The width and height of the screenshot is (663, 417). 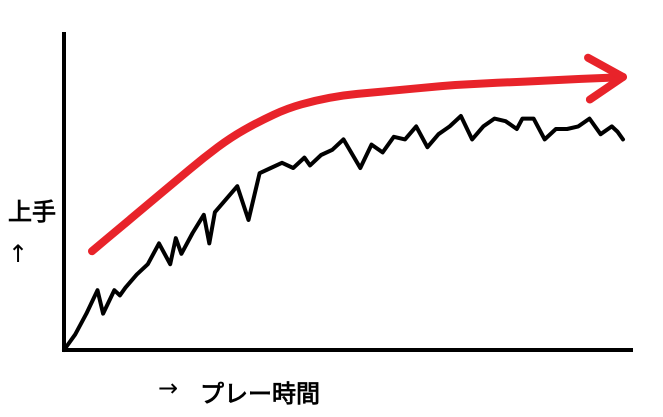 What do you see at coordinates (168, 388) in the screenshot?
I see `x-axis-arrow: →` at bounding box center [168, 388].